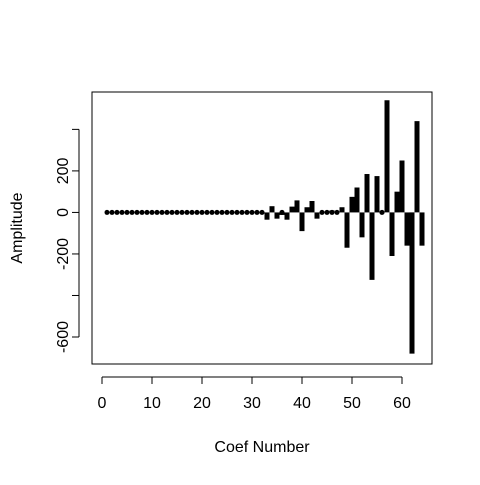  I want to click on x-tick-label-0: 0, so click(102, 403).